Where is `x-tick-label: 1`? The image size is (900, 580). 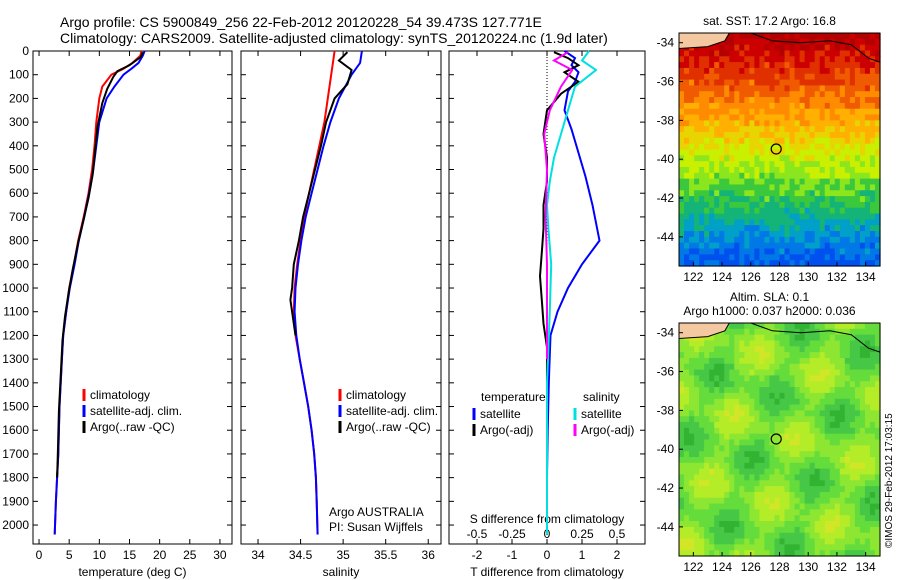 x-tick-label: 1 is located at coordinates (582, 555).